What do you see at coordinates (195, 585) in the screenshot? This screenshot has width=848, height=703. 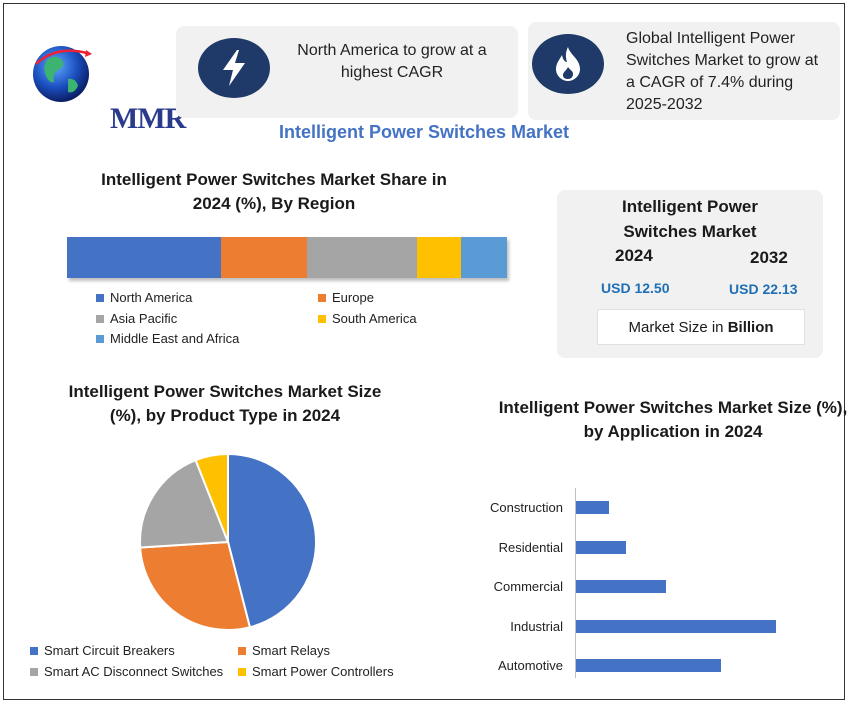 I see `pie-slice-smart-relays` at bounding box center [195, 585].